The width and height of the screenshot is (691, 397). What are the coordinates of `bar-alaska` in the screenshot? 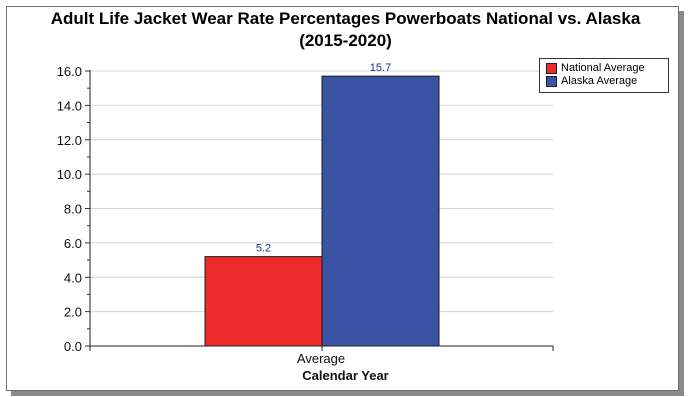 It's located at (380, 211).